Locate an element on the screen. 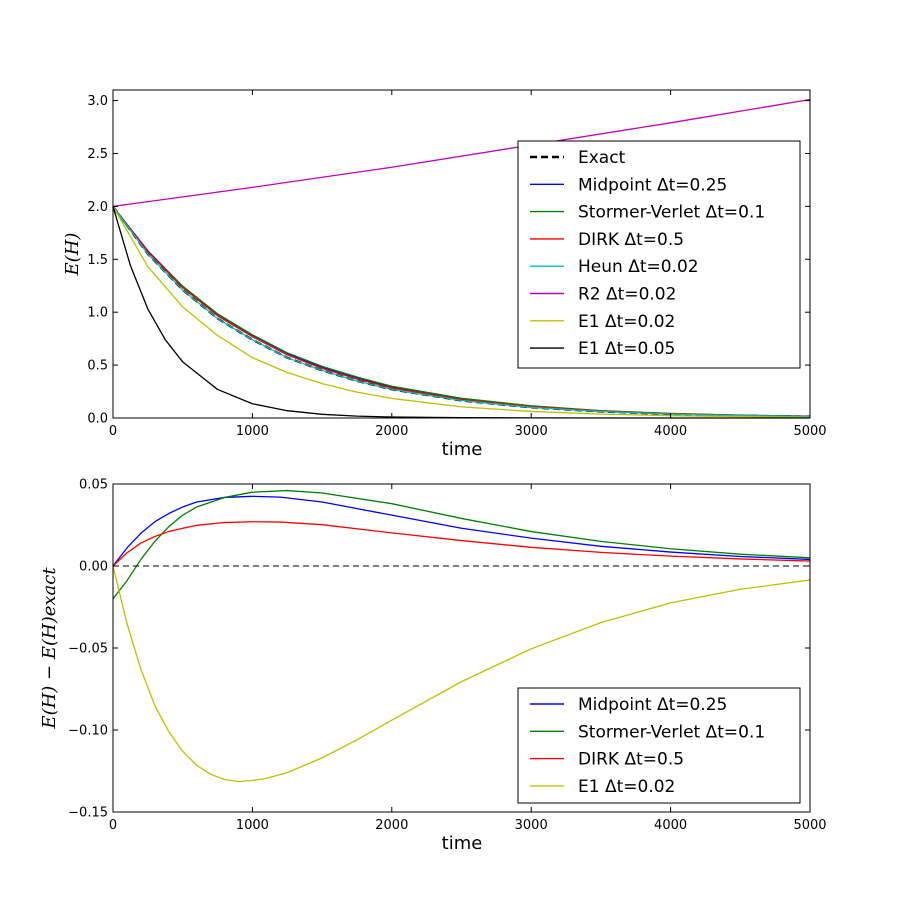 The width and height of the screenshot is (900, 903). top-ytick-label: 1.0 is located at coordinates (97, 313).